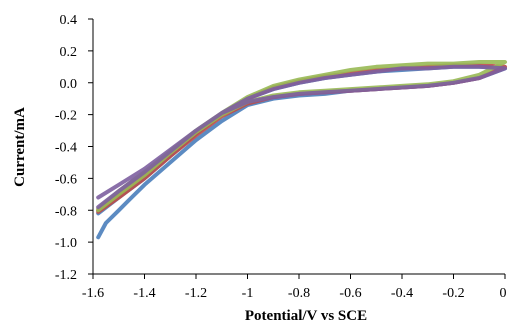  What do you see at coordinates (66, 179) in the screenshot?
I see `y-tick-label: -0.6` at bounding box center [66, 179].